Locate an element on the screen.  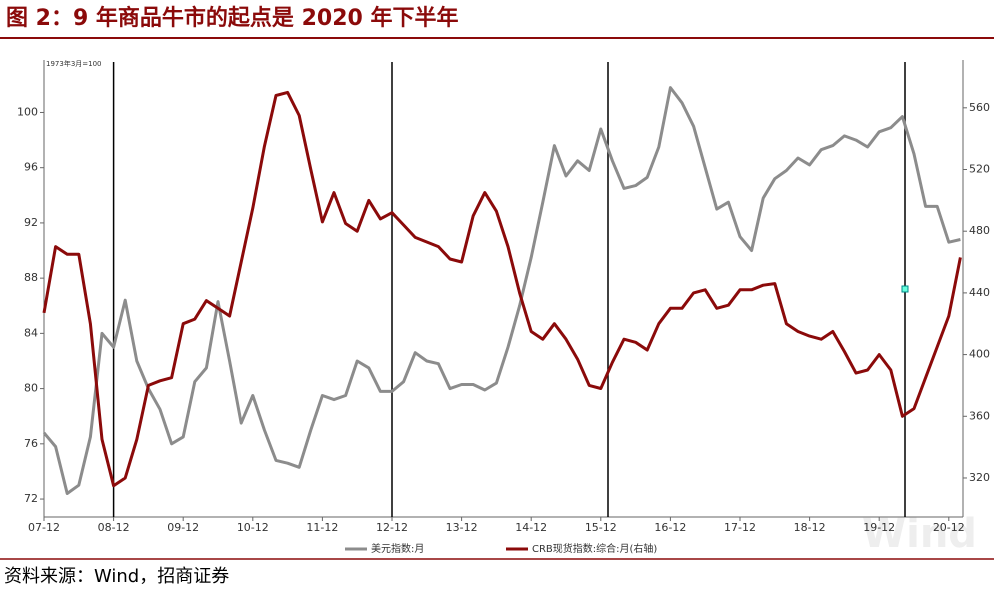
y2-tick-label: 560 is located at coordinates (979, 107).